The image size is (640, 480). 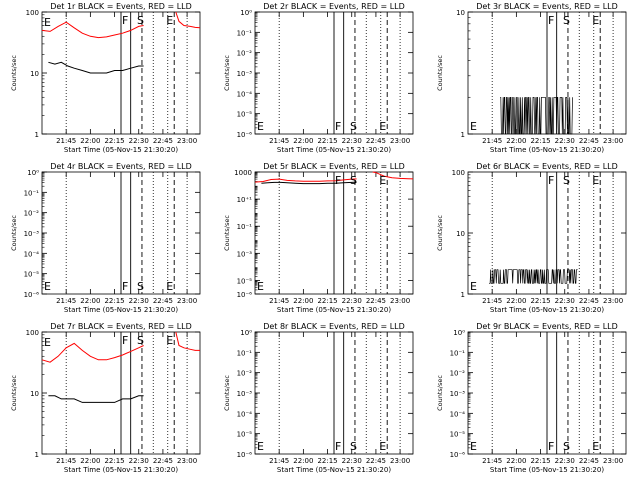 I want to click on y-tick-label: 10⁻⁶, so click(x=458, y=455).